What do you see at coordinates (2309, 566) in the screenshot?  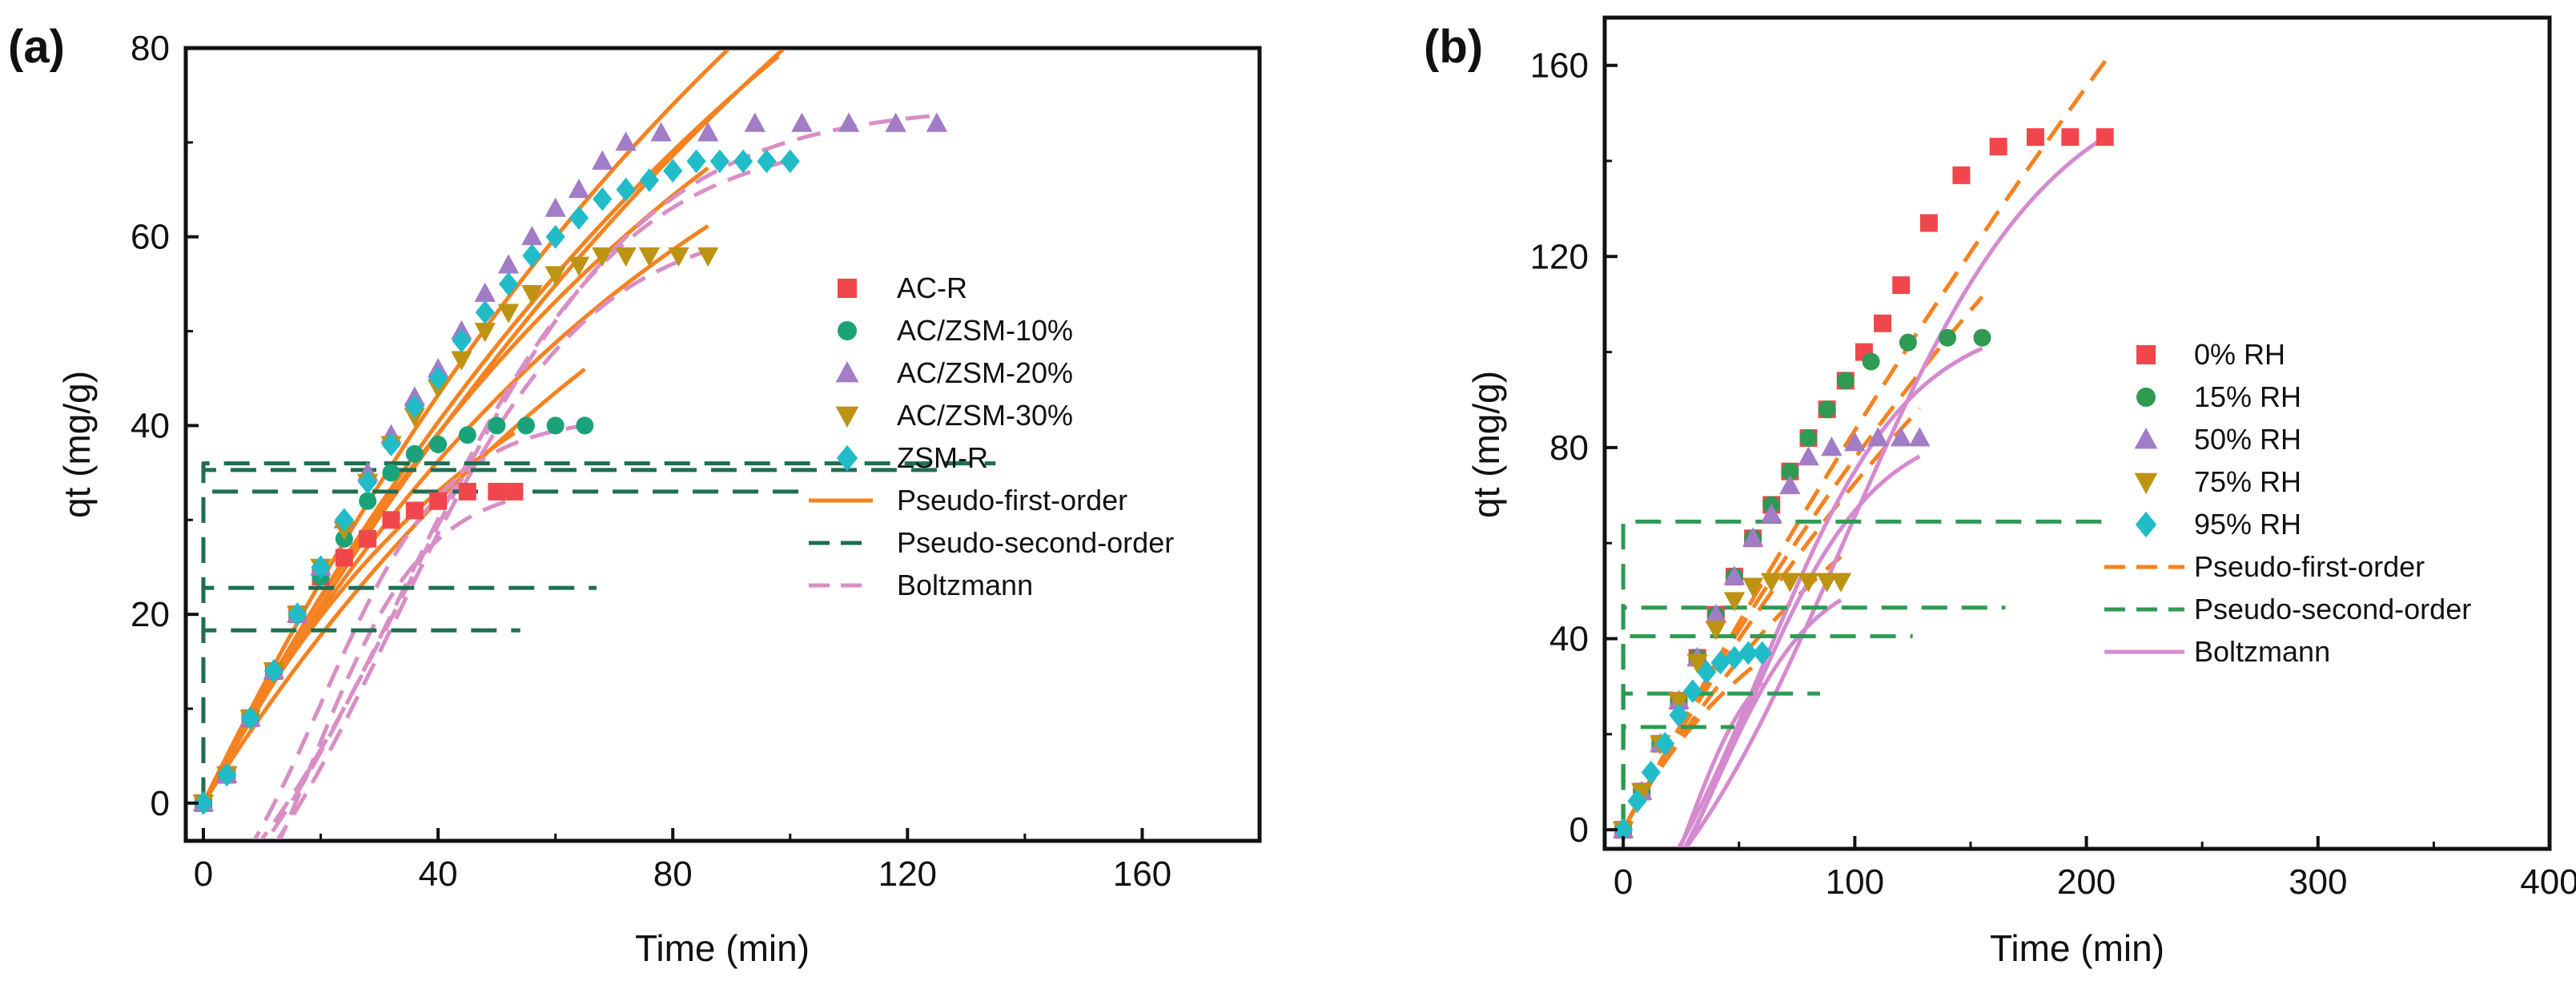 I see `legend-label: Pseudo-first-order` at bounding box center [2309, 566].